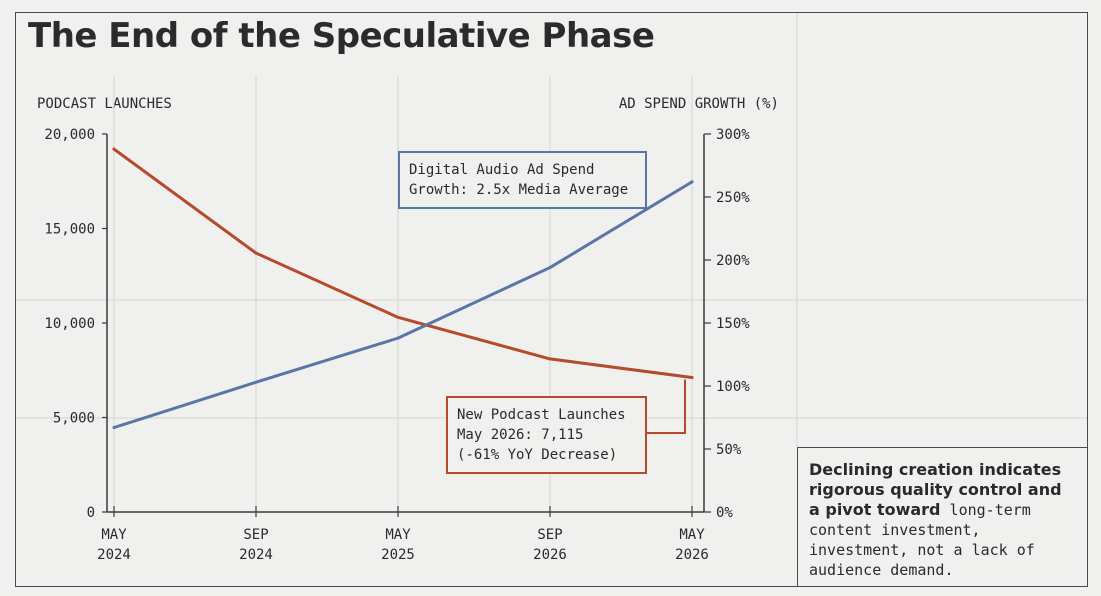 This screenshot has width=1101, height=596. Describe the element at coordinates (91, 513) in the screenshot. I see `y-left-tick-label: 0` at that location.